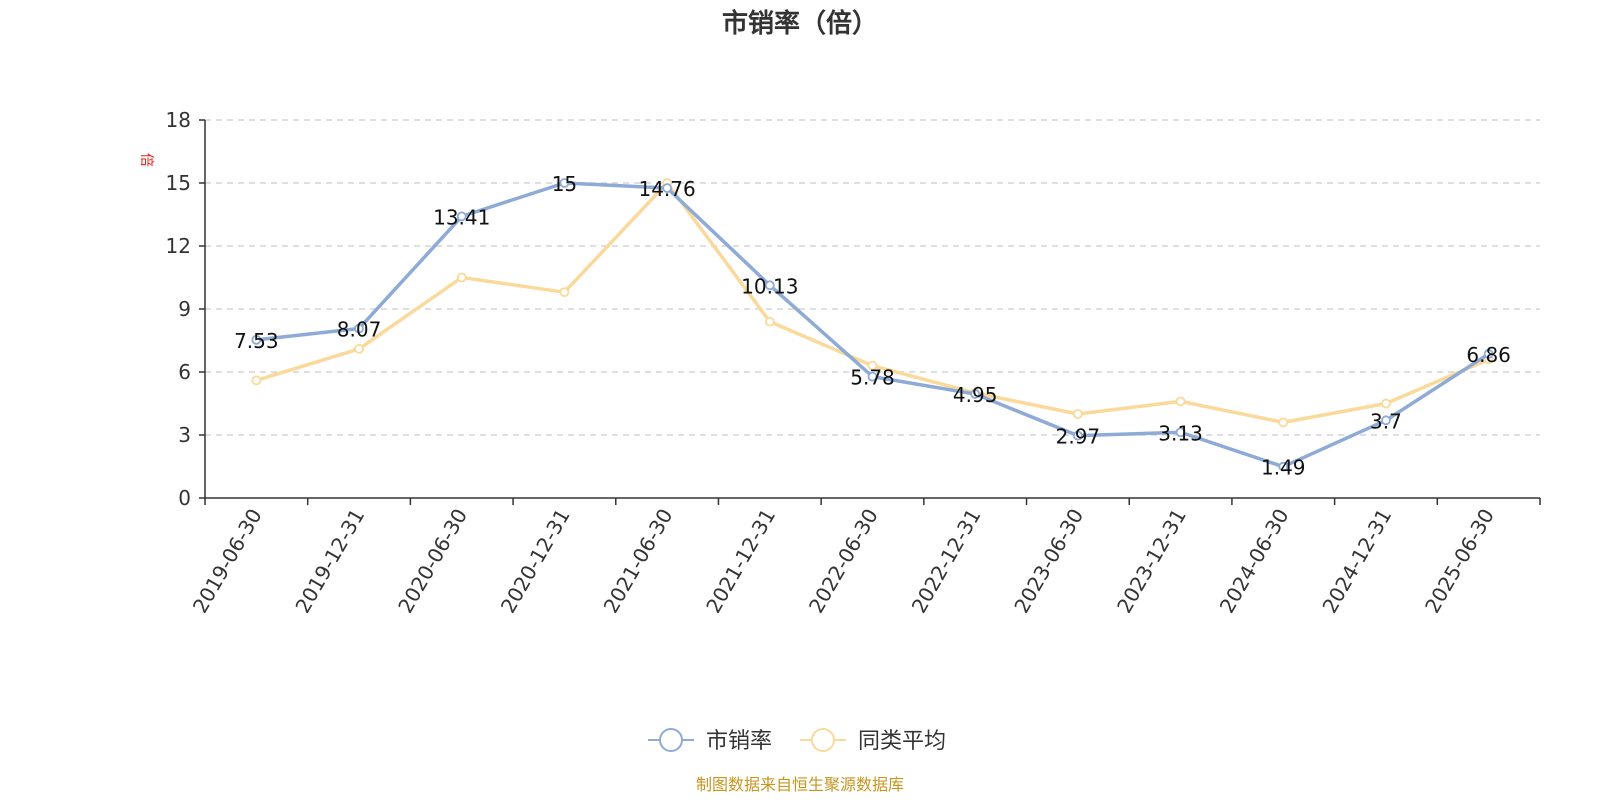  Describe the element at coordinates (1356, 561) in the screenshot. I see `x-tick-label: 2024-12-31` at that location.